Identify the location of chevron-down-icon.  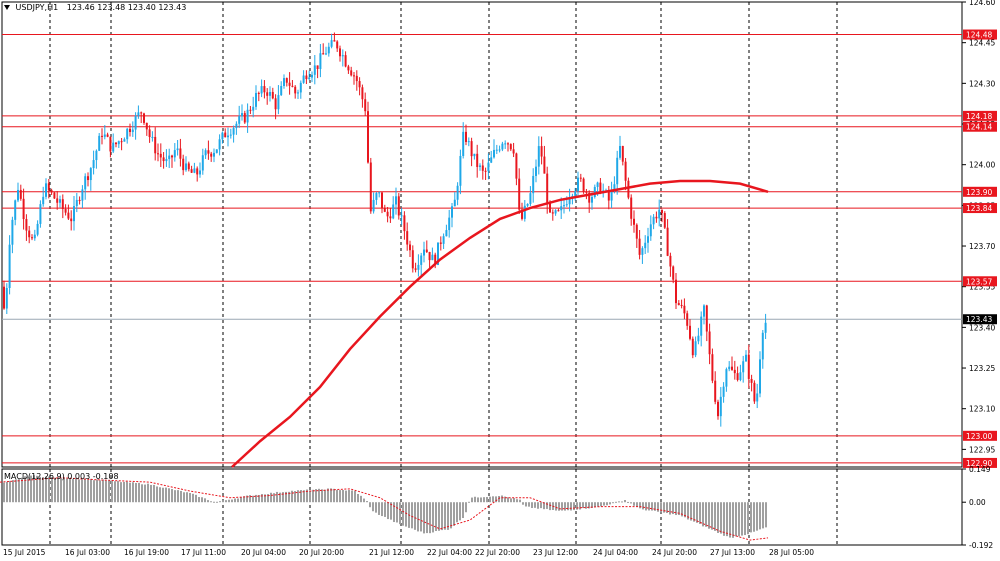
(7, 7).